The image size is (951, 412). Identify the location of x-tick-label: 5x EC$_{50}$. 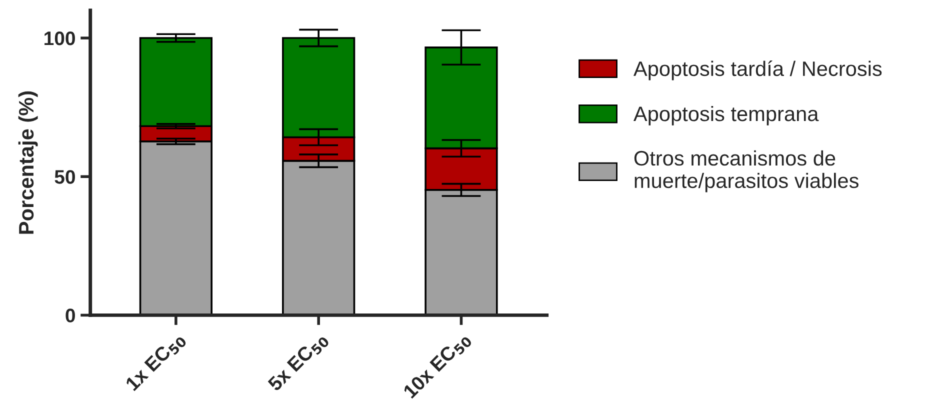
(298, 362).